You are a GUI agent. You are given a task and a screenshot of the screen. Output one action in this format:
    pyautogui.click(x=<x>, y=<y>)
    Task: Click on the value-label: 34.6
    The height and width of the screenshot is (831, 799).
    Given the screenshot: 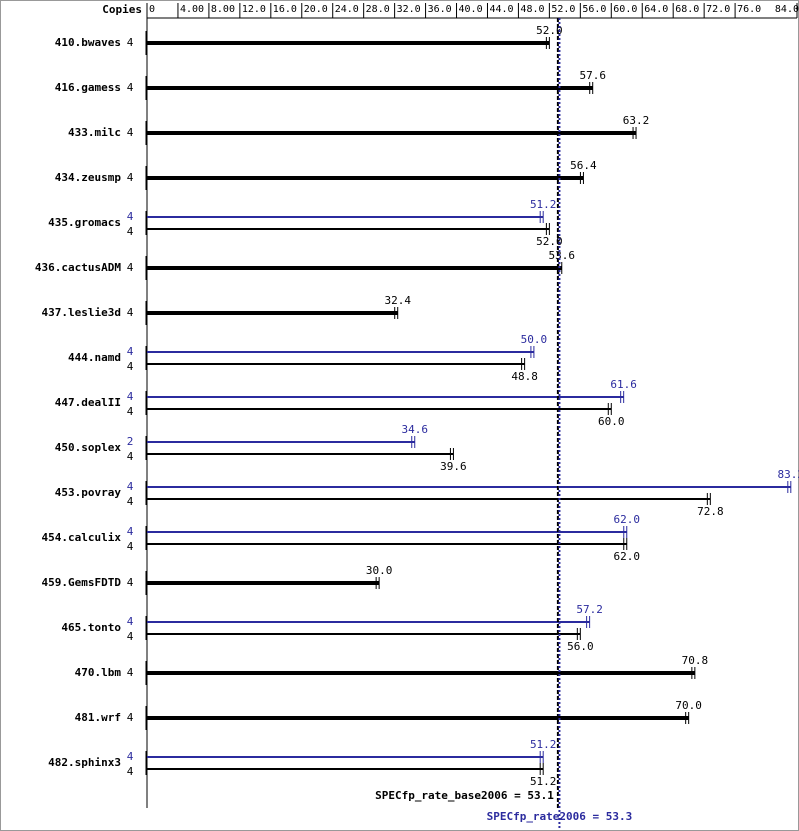 What is the action you would take?
    pyautogui.click(x=414, y=429)
    